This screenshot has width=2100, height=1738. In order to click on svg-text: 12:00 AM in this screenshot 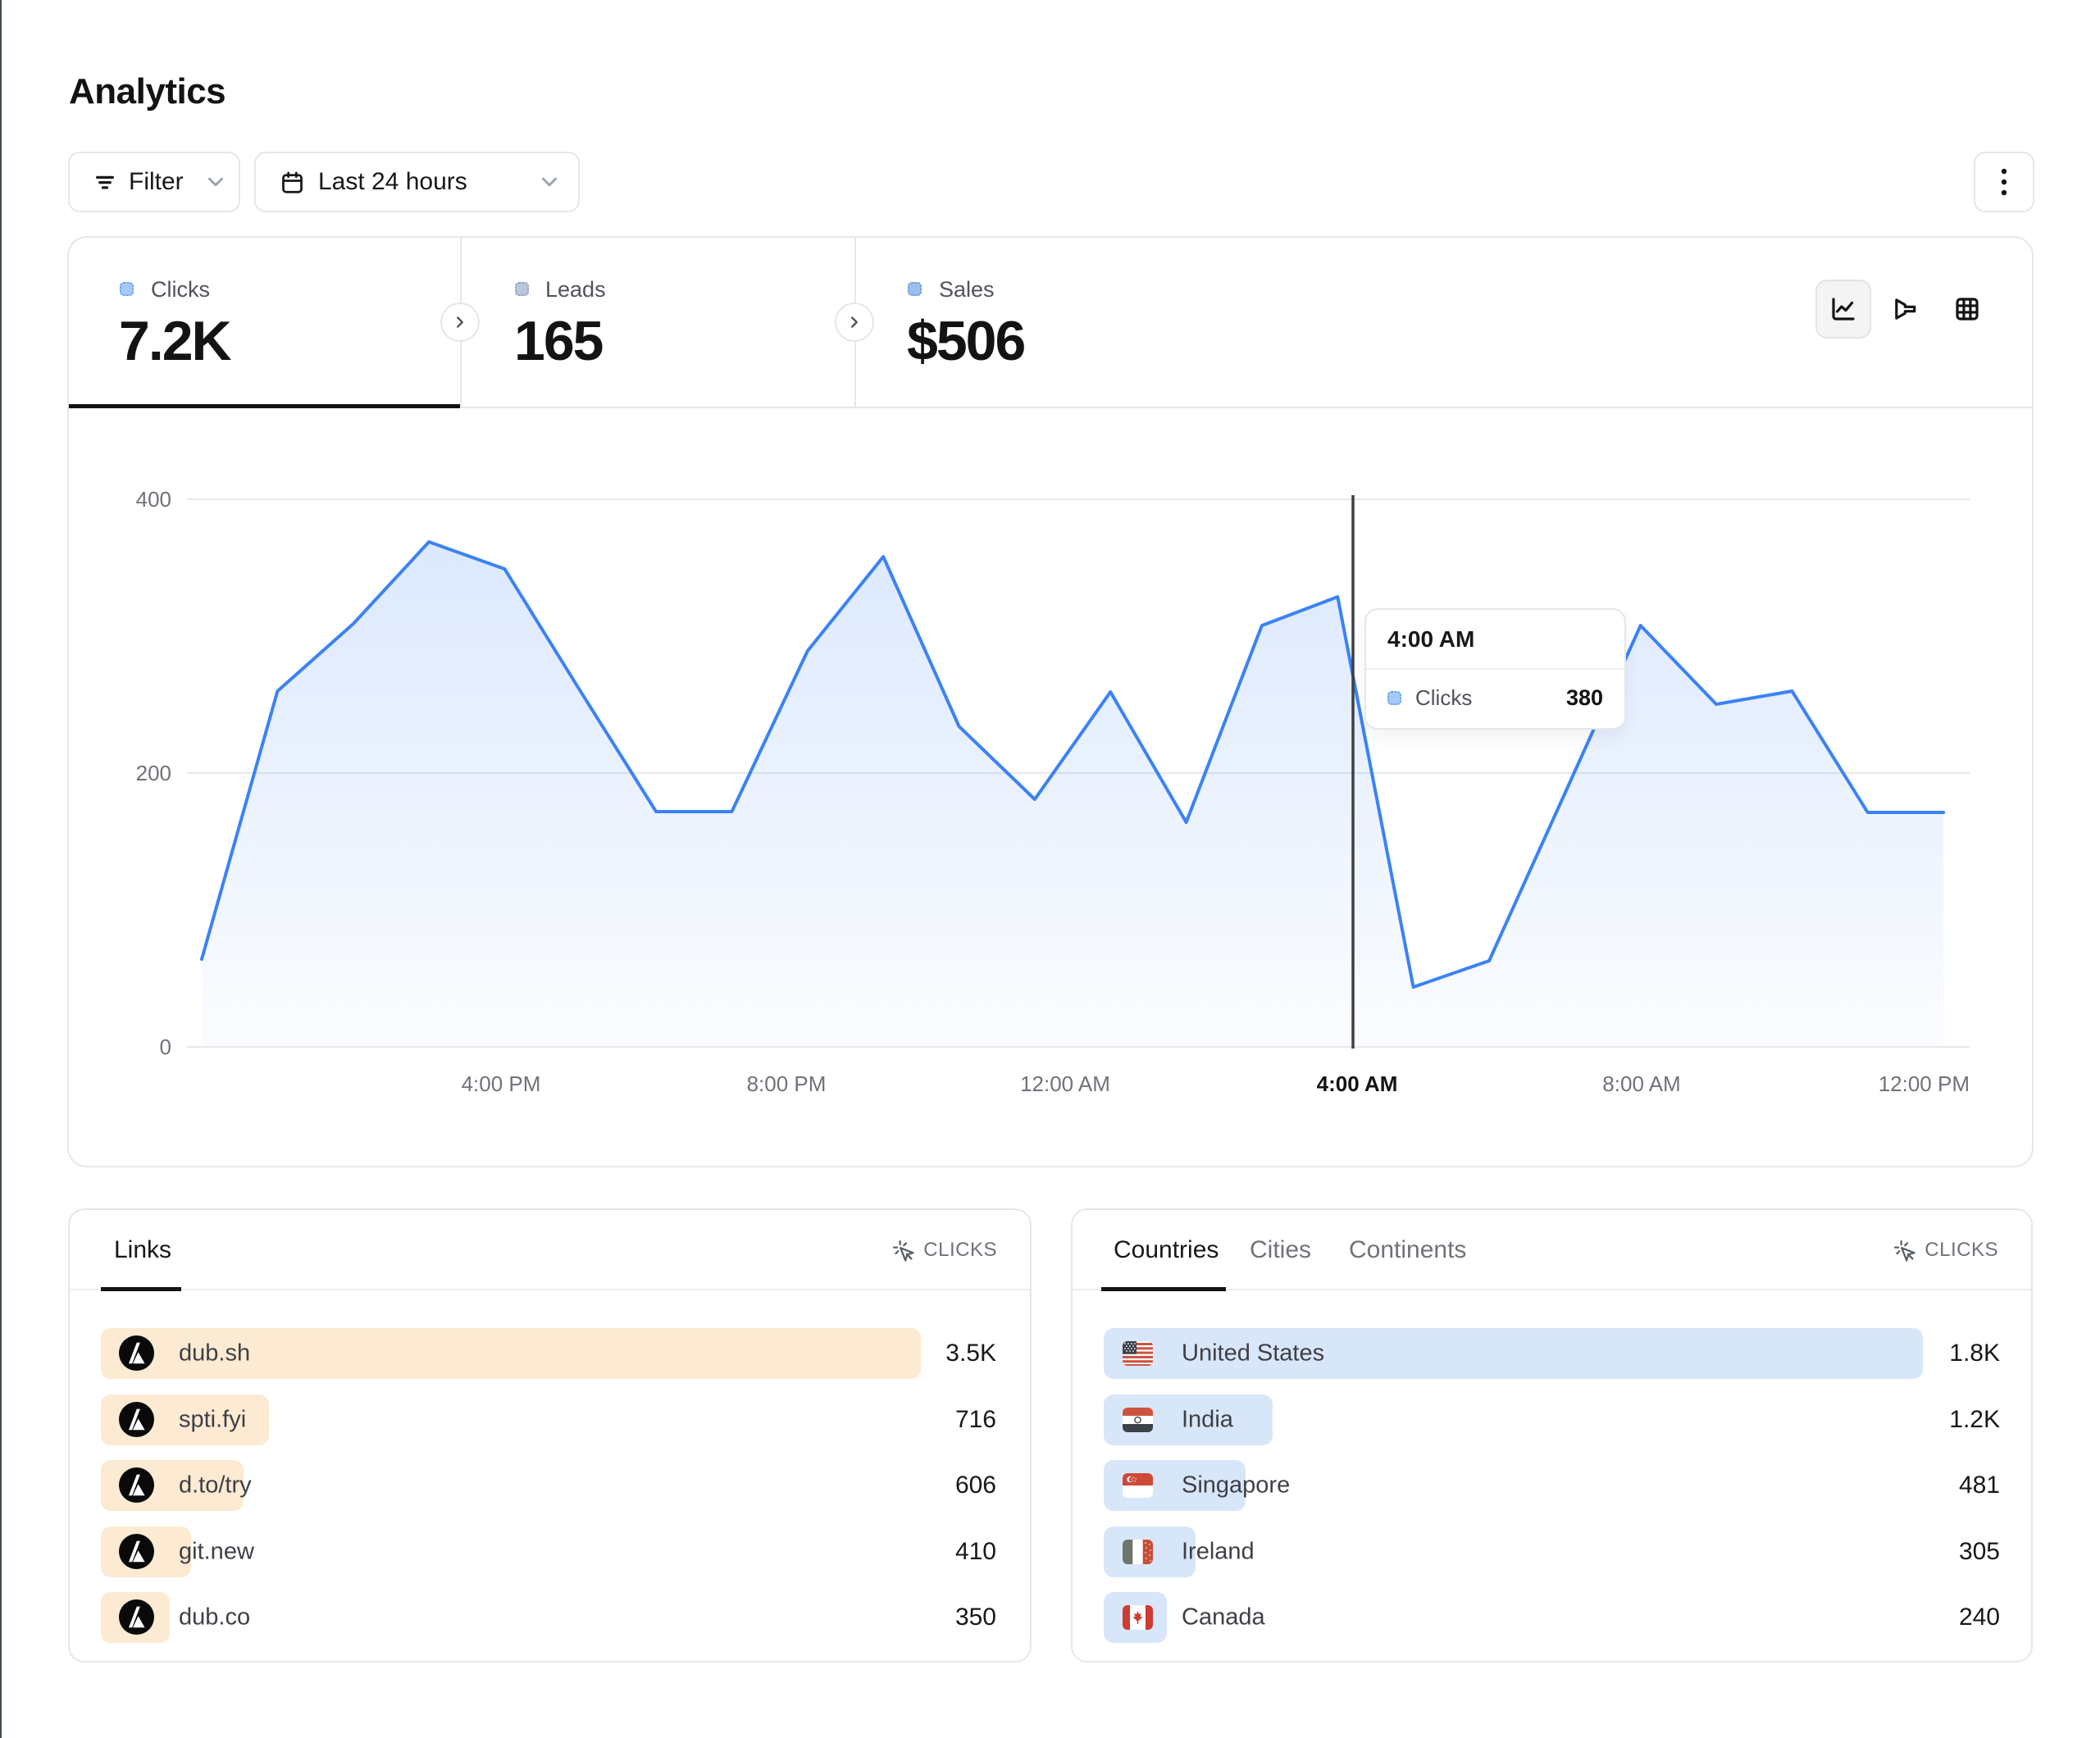, I will do `click(1065, 1083)`.